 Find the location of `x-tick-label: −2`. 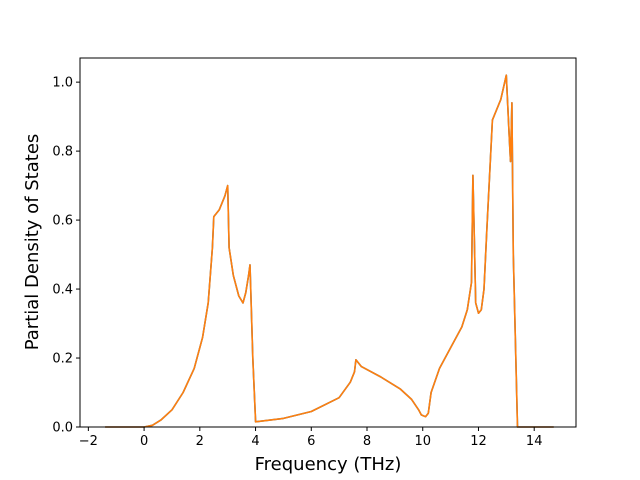

x-tick-label: −2 is located at coordinates (88, 441).